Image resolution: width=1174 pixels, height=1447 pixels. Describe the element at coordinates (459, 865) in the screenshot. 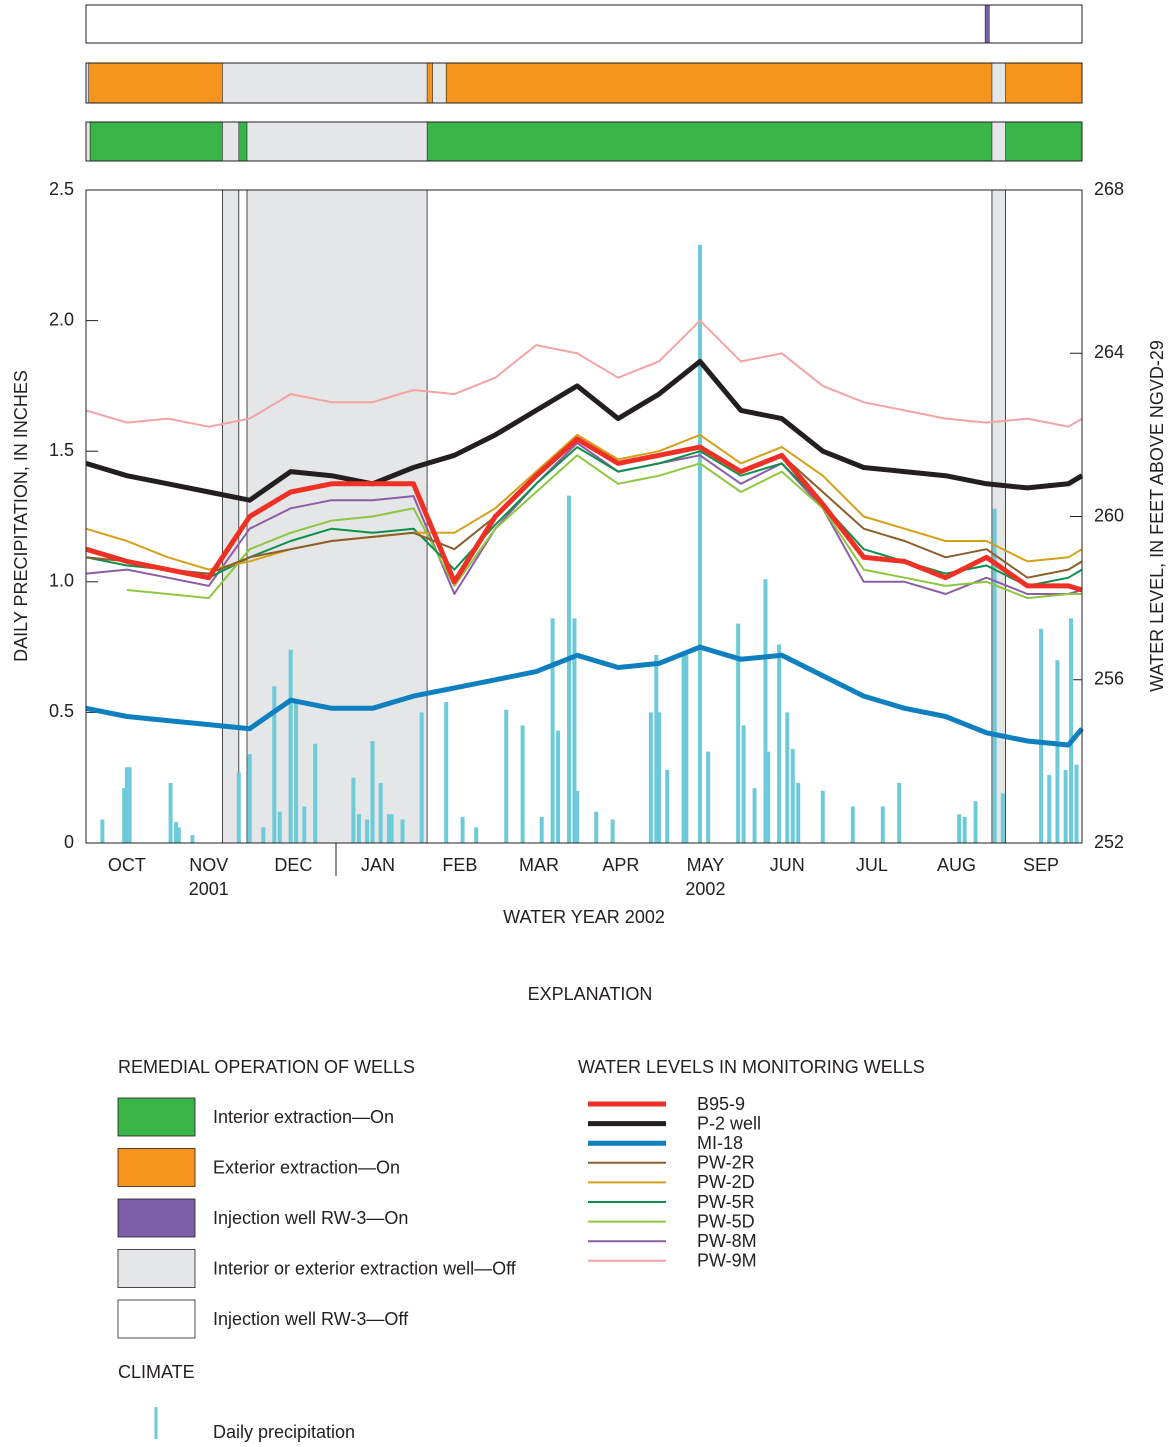

I see `x-tick-label: FEB` at that location.